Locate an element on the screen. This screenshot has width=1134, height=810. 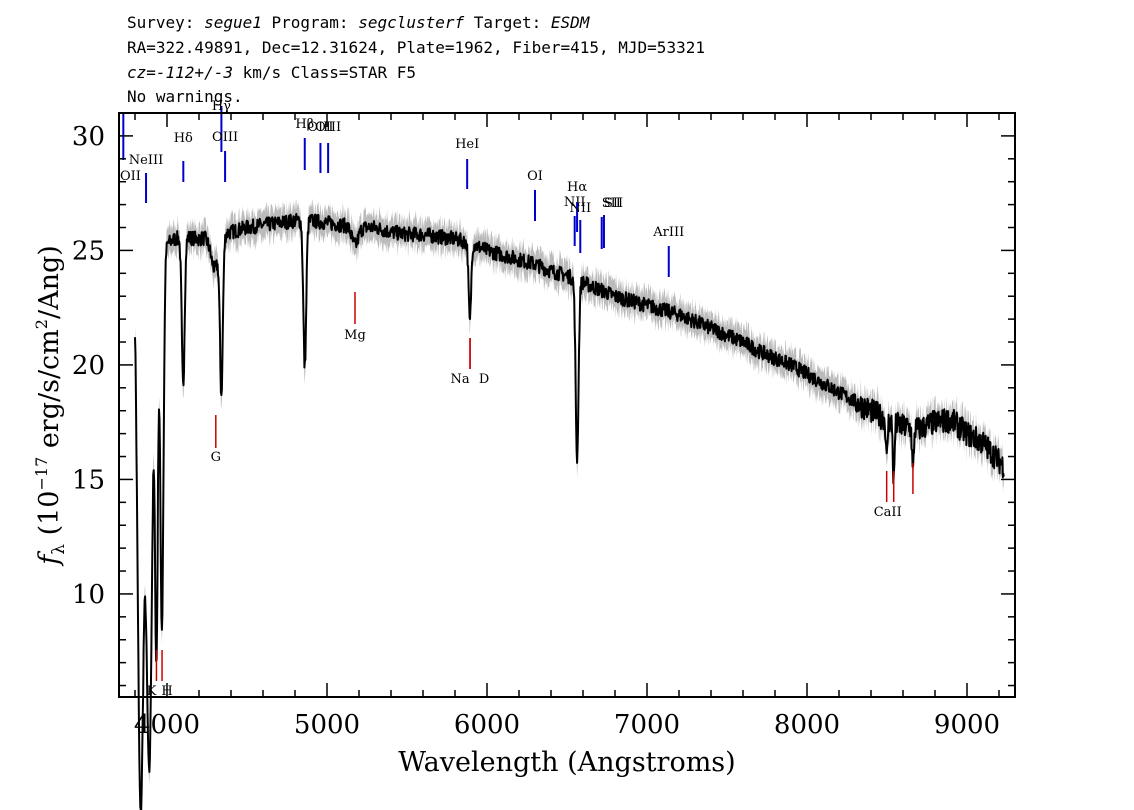
absorption-line-label: CaII is located at coordinates (888, 512).